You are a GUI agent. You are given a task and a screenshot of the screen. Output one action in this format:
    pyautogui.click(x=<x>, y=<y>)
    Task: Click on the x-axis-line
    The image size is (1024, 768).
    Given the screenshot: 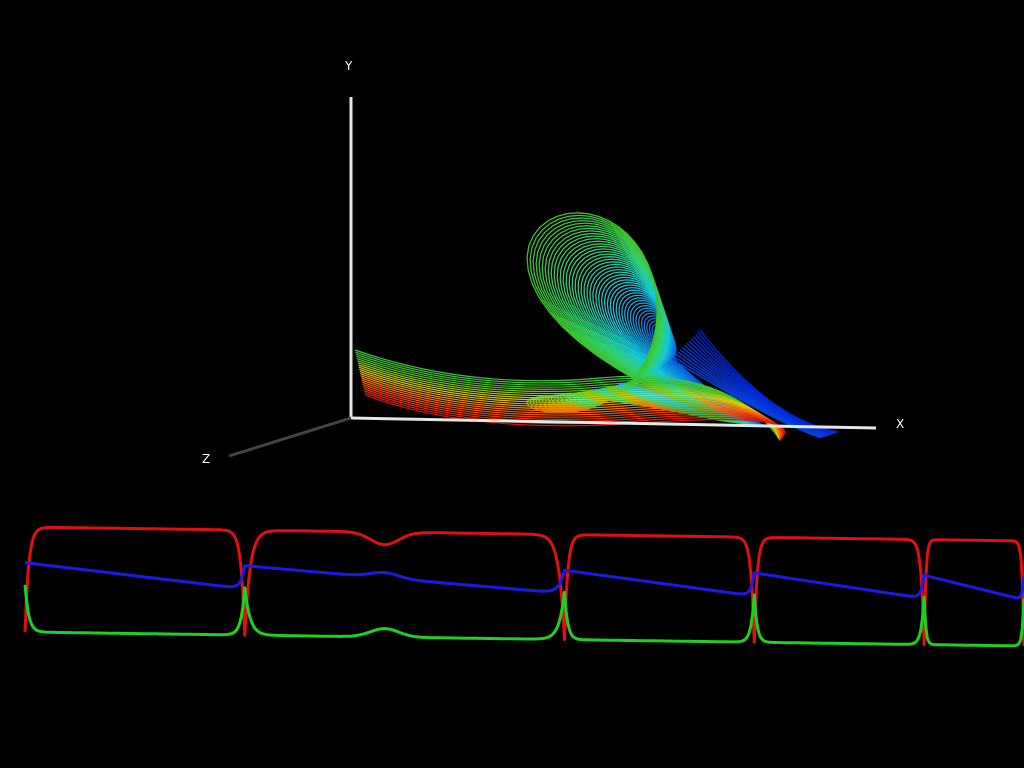 What is the action you would take?
    pyautogui.click(x=613, y=423)
    